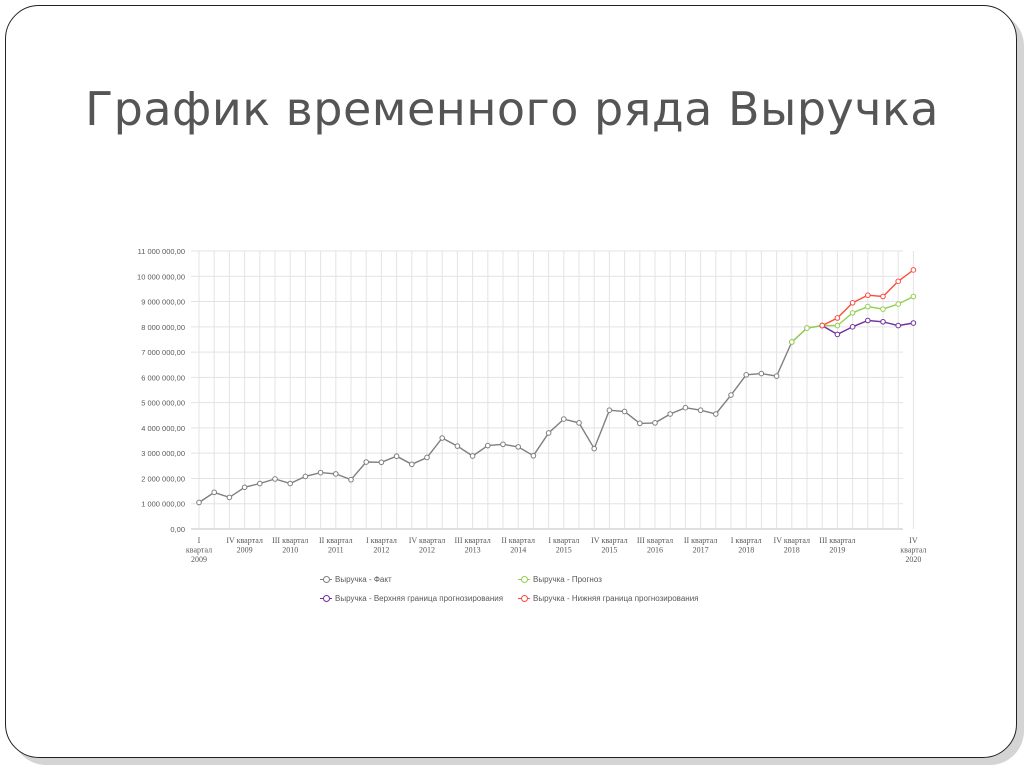  What do you see at coordinates (913, 550) in the screenshot?
I see `x-tick-label: IV квартал 2020` at bounding box center [913, 550].